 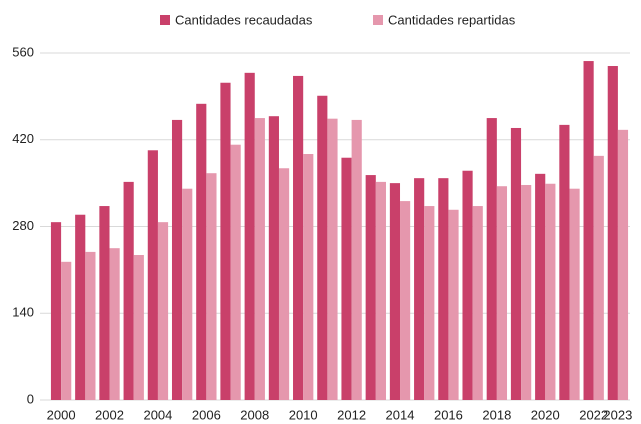 I want to click on x-tick-label: 2004, so click(x=157, y=414).